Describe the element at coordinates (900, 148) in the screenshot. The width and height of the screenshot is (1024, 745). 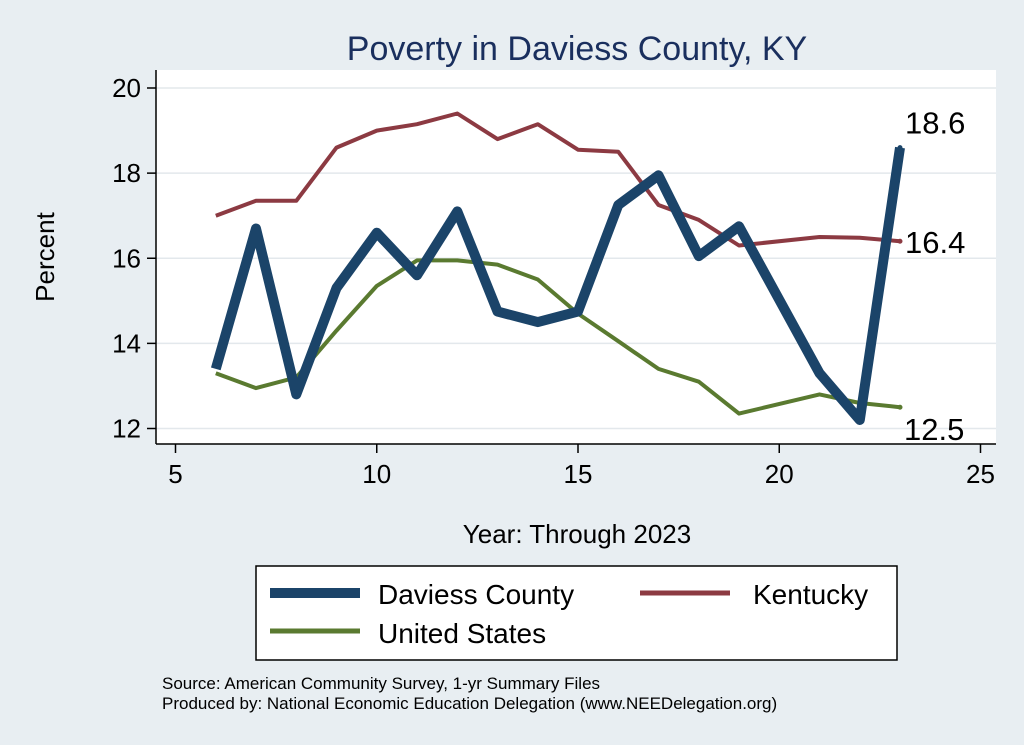
I see `series-end-point-daviess-county` at that location.